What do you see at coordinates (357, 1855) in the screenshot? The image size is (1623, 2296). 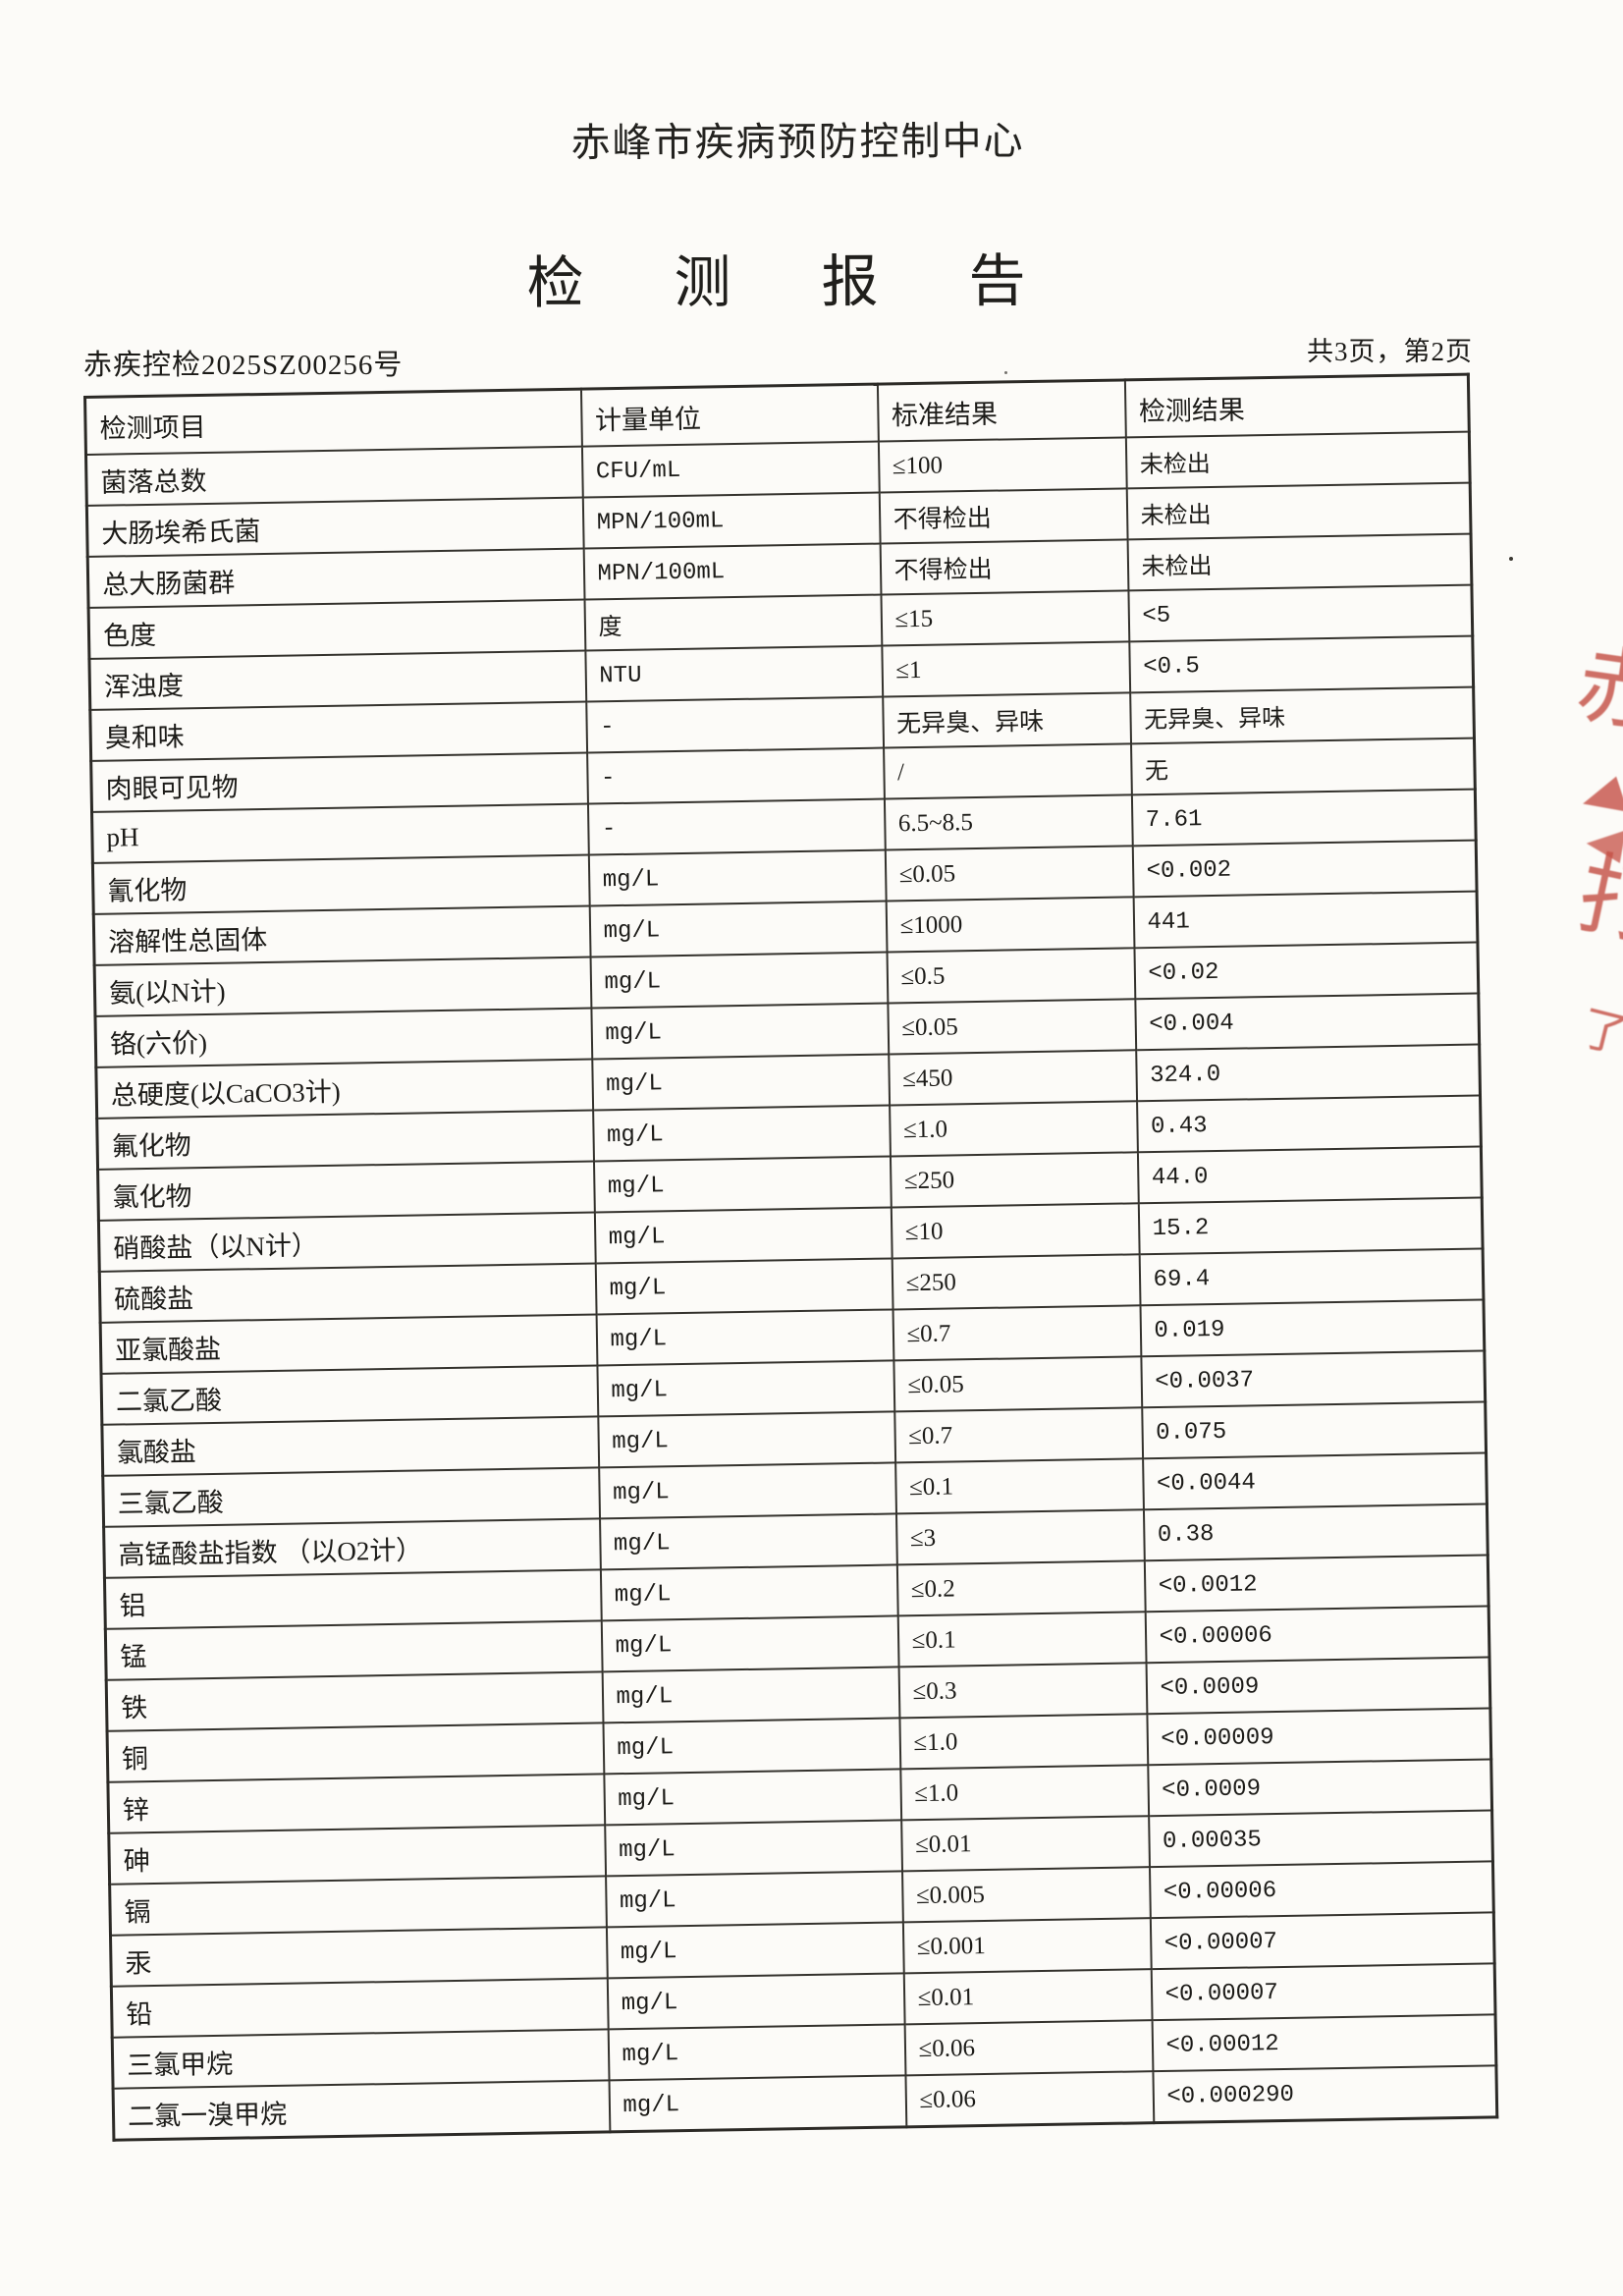 I see `cell-test-item: 砷` at bounding box center [357, 1855].